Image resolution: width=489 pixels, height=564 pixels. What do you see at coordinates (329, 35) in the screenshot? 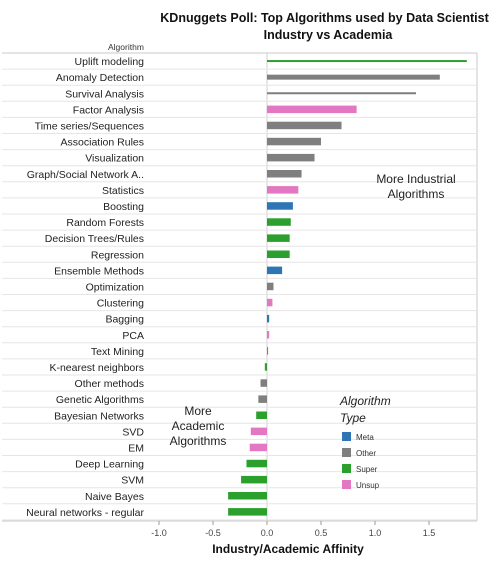
I see `chart-title-line-2: Industry vs Academia` at bounding box center [329, 35].